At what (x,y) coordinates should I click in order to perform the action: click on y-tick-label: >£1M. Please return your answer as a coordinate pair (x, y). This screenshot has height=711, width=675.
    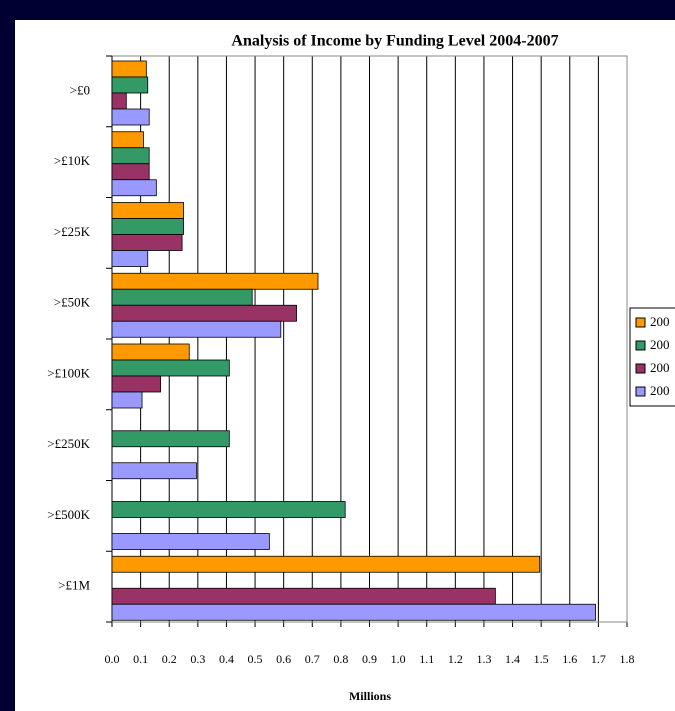
    Looking at the image, I should click on (74, 585).